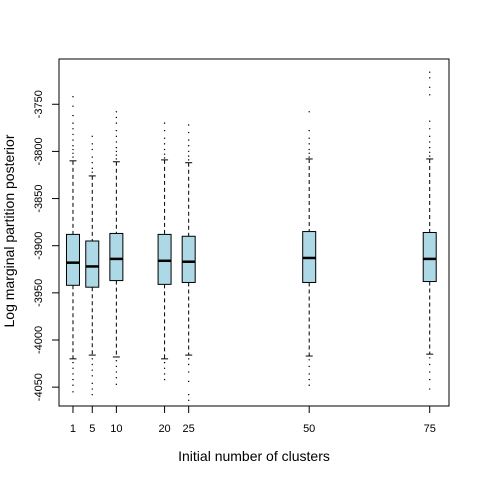 Image resolution: width=480 pixels, height=480 pixels. I want to click on x-axis-title: Initial number of clusters, so click(254, 456).